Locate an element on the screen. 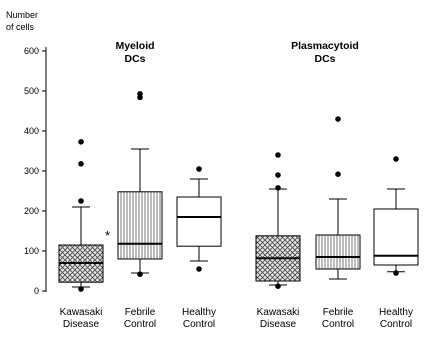 This screenshot has height=338, width=433. category-label-2: Febrile Control is located at coordinates (140, 319).